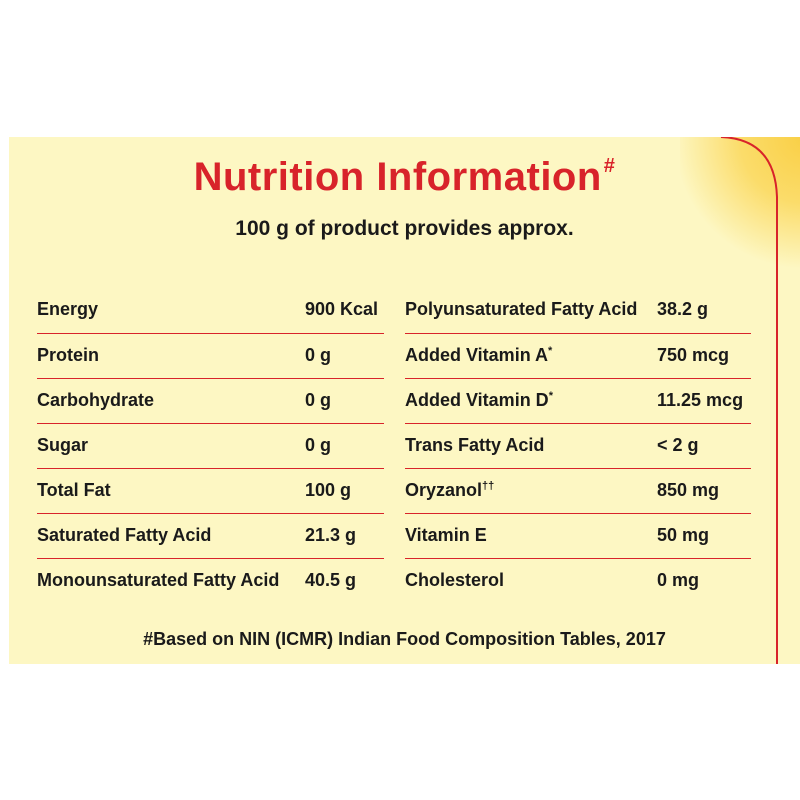 This screenshot has height=800, width=800. I want to click on nutrient-name: Energy, so click(68, 309).